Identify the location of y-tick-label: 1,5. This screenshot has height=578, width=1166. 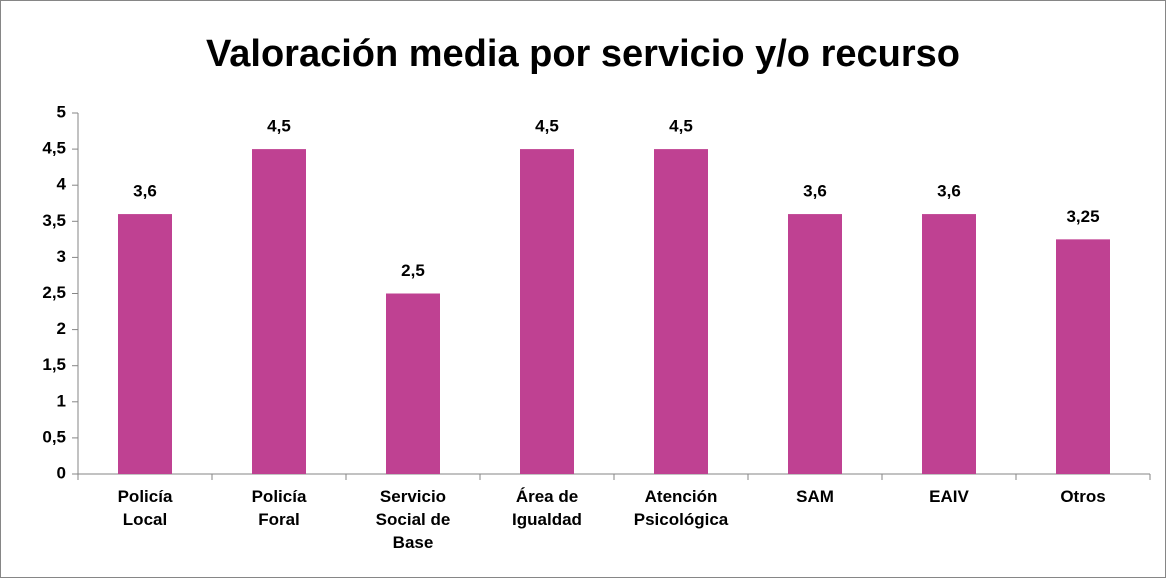
(54, 364).